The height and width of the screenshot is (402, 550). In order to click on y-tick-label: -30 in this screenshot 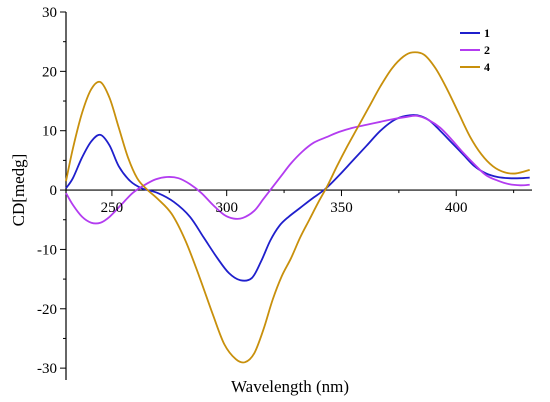, I will do `click(47, 369)`.